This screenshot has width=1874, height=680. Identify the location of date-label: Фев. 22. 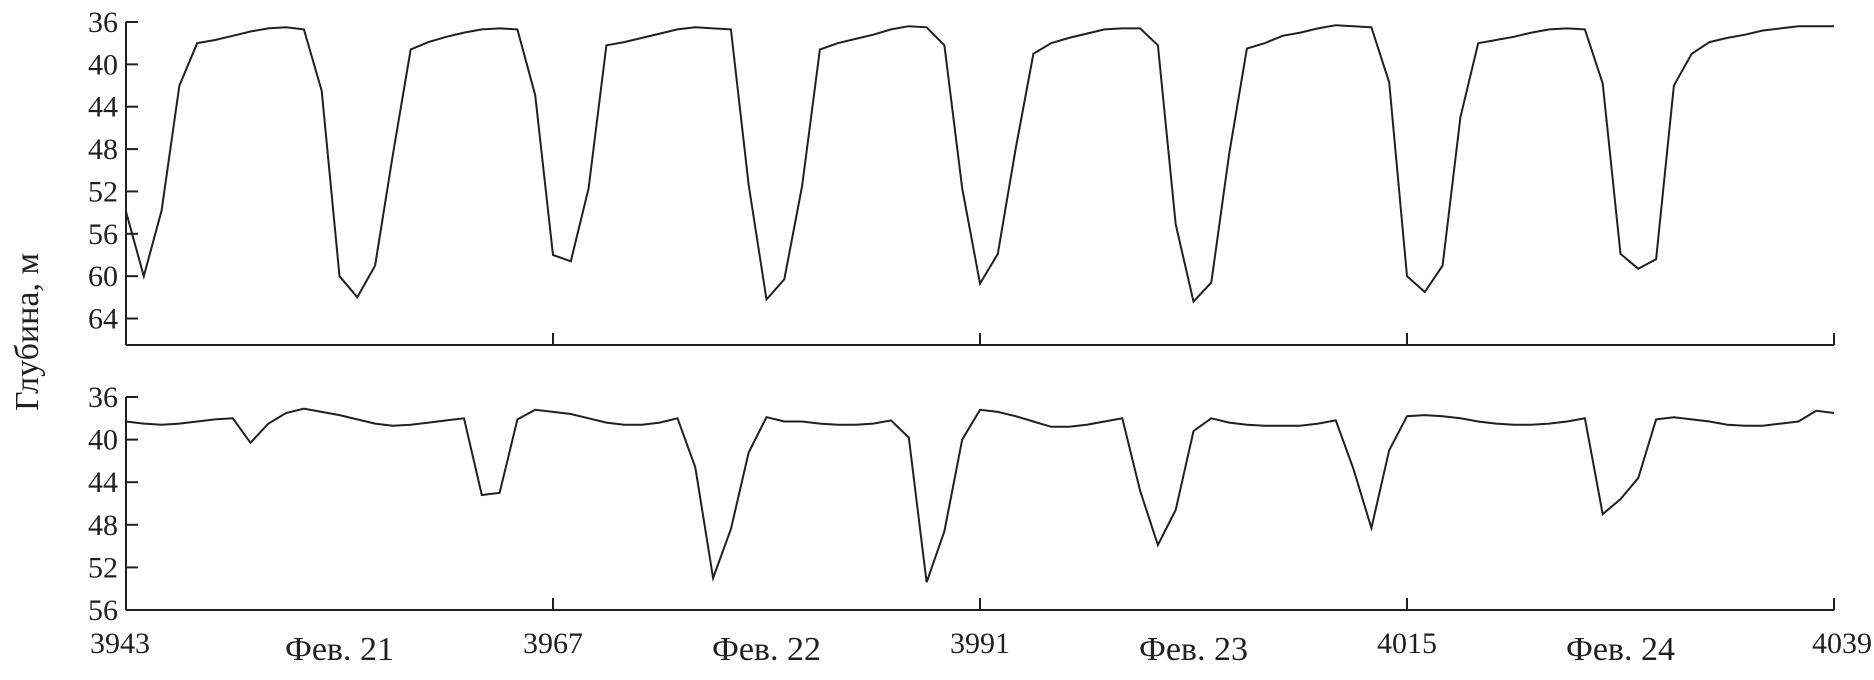
(766, 649).